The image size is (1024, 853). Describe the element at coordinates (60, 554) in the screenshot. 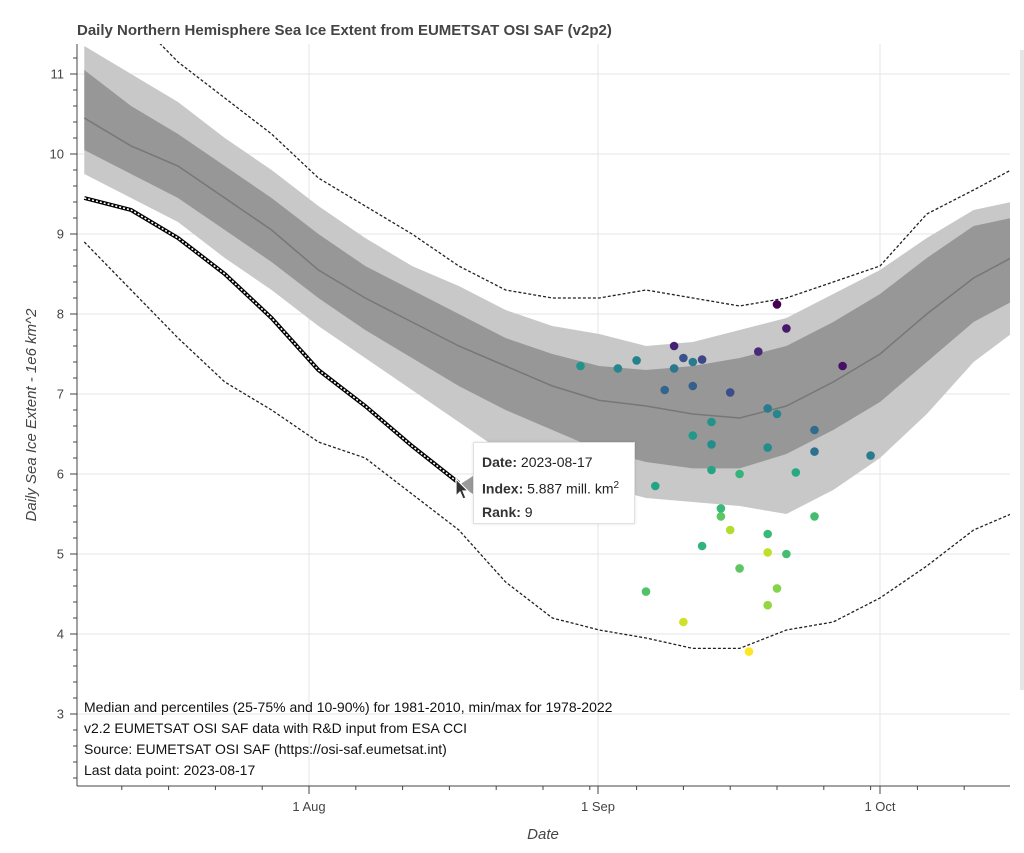

I see `y-tick-label-5: 5` at that location.